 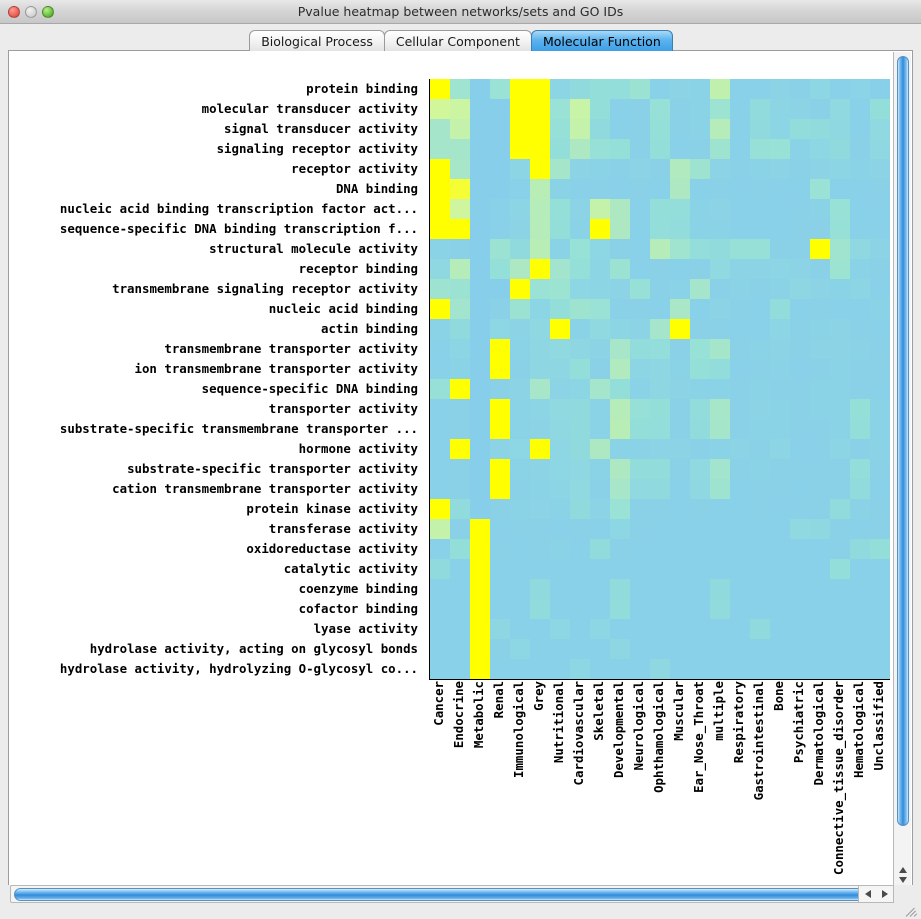 I want to click on horizontal-scrollbar-thumb, so click(x=440, y=894).